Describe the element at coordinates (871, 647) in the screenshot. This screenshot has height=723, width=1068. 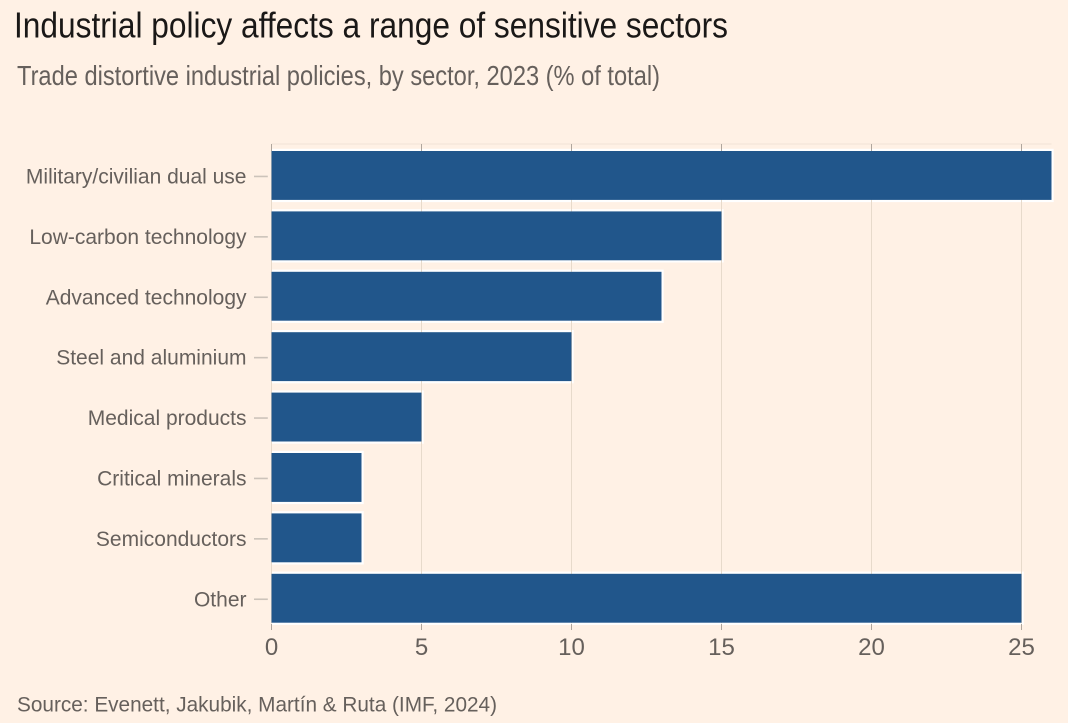
I see `svg-text: 20` at that location.